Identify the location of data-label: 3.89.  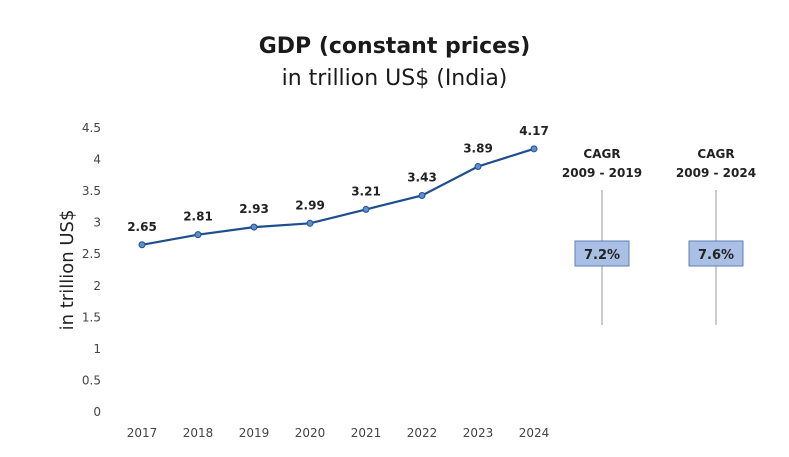
(478, 148).